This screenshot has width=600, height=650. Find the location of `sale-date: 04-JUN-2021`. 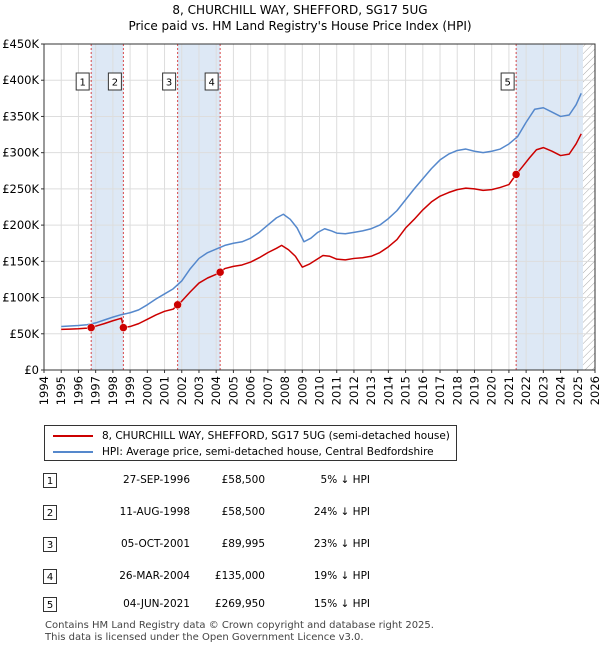

sale-date: 04-JUN-2021 is located at coordinates (156, 604).